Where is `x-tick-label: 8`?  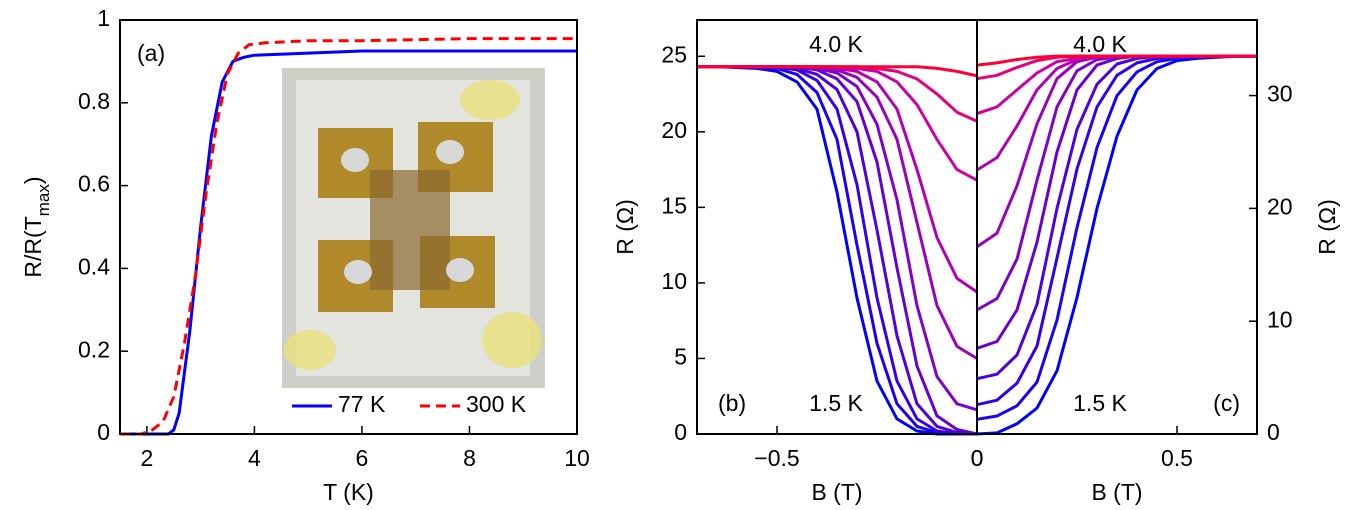 x-tick-label: 8 is located at coordinates (469, 458).